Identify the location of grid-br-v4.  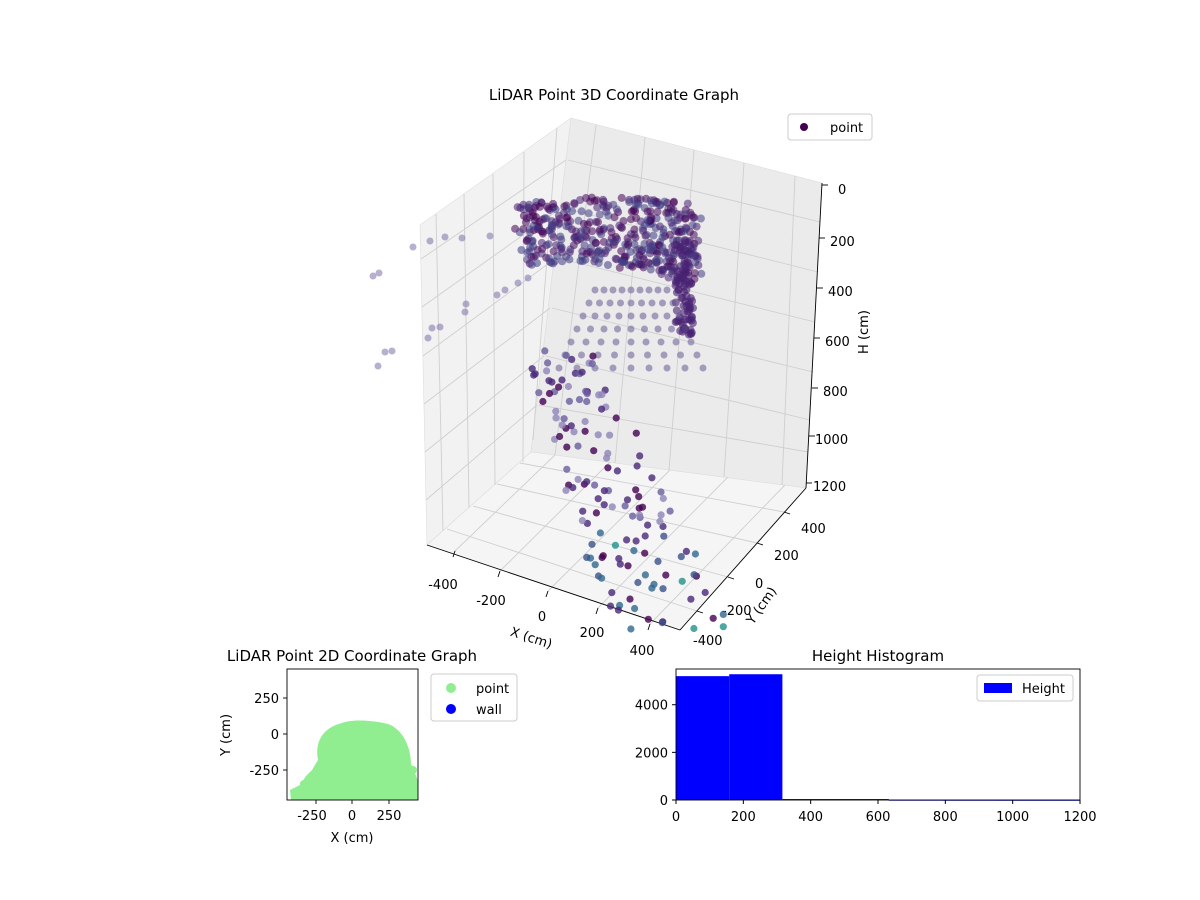
(734, 320).